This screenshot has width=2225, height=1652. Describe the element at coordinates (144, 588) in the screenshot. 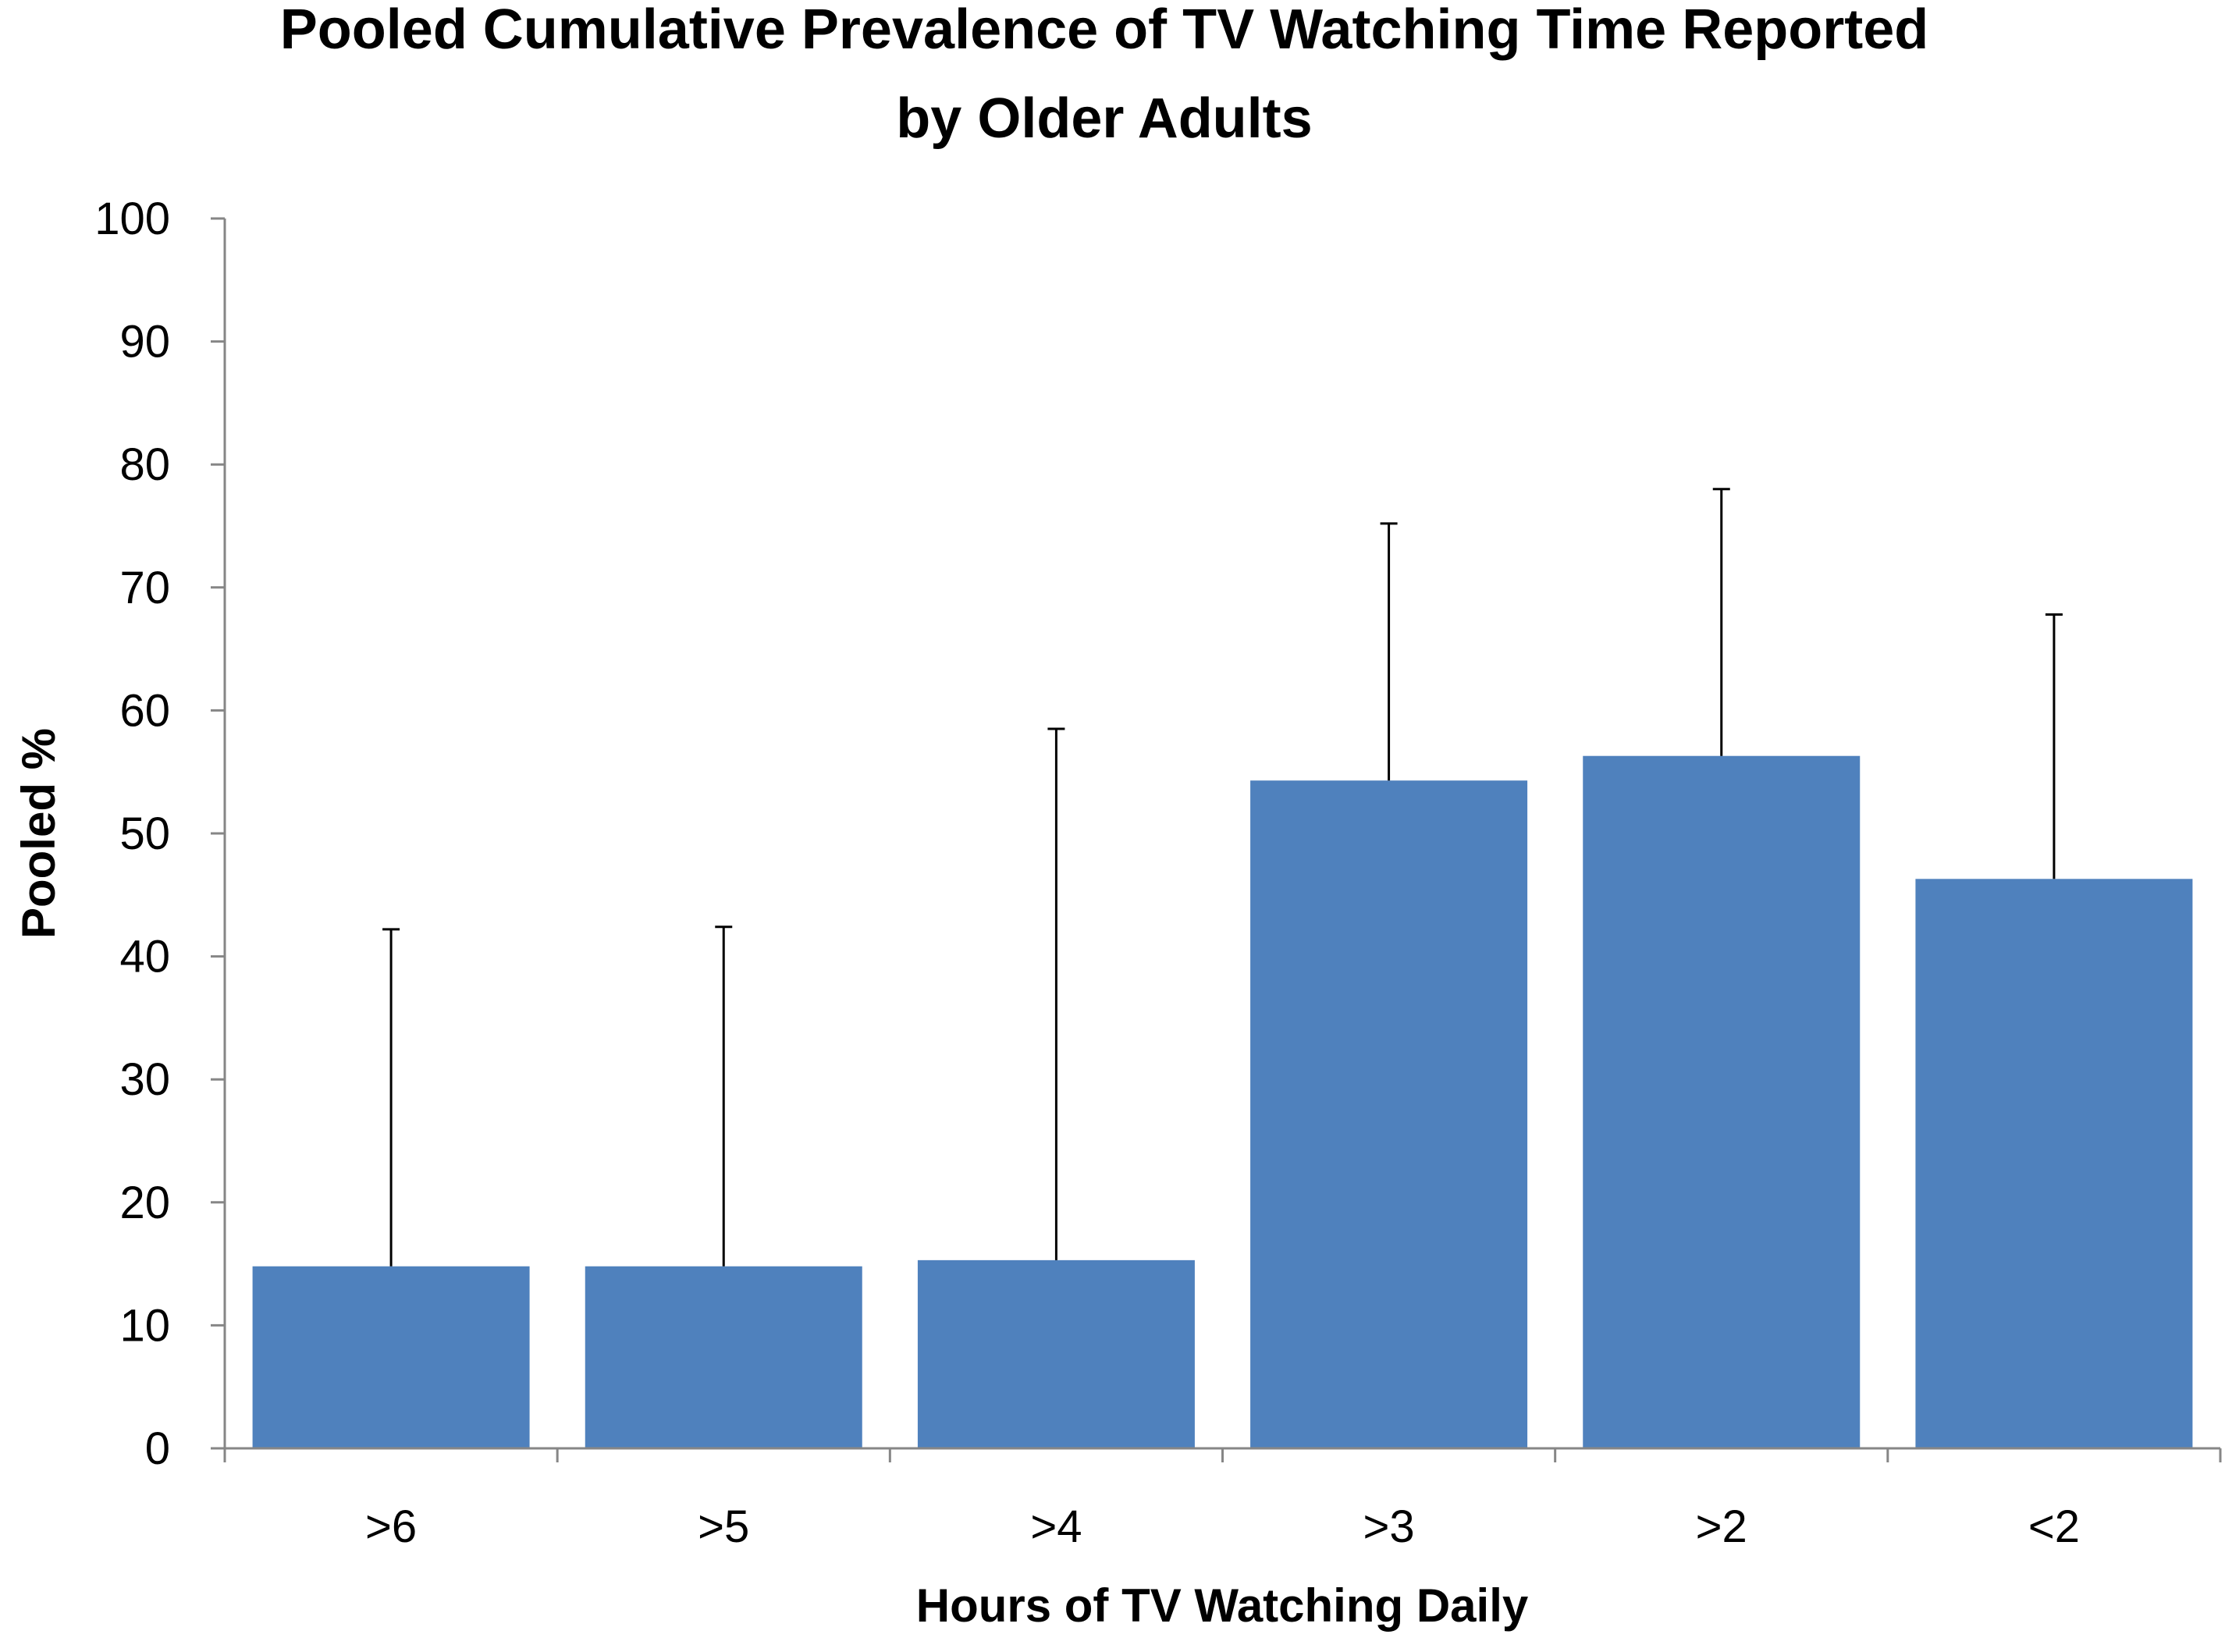

I see `y-tick-label: 70` at that location.